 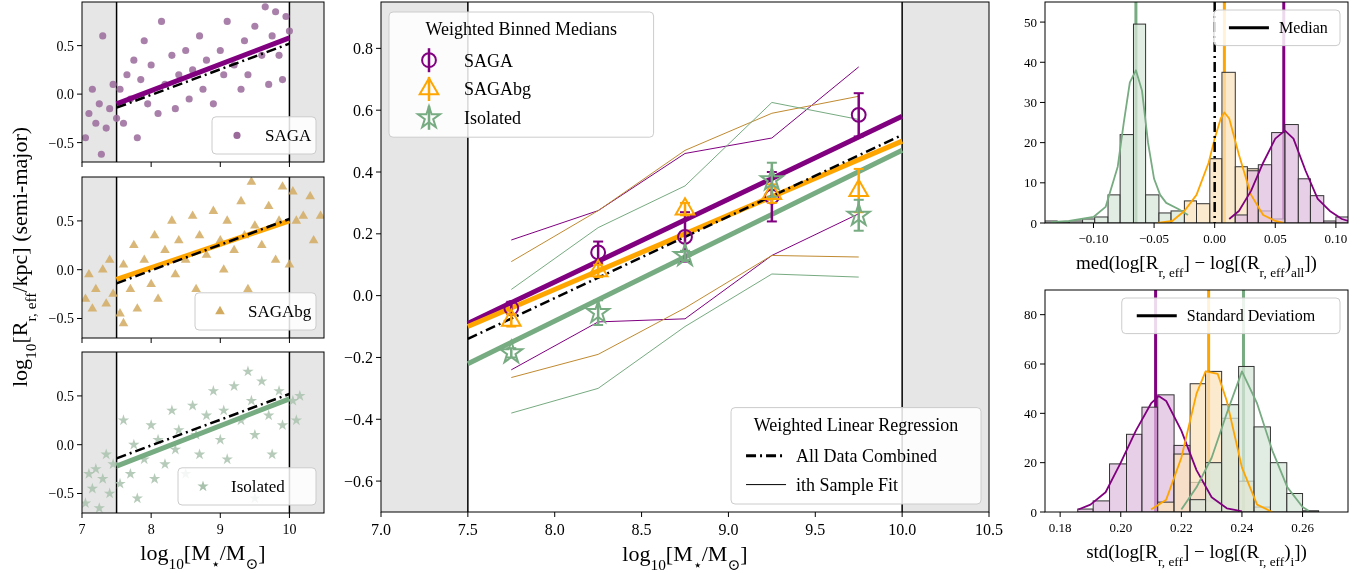 What do you see at coordinates (289, 529) in the screenshot?
I see `x-tick-label: 10` at bounding box center [289, 529].